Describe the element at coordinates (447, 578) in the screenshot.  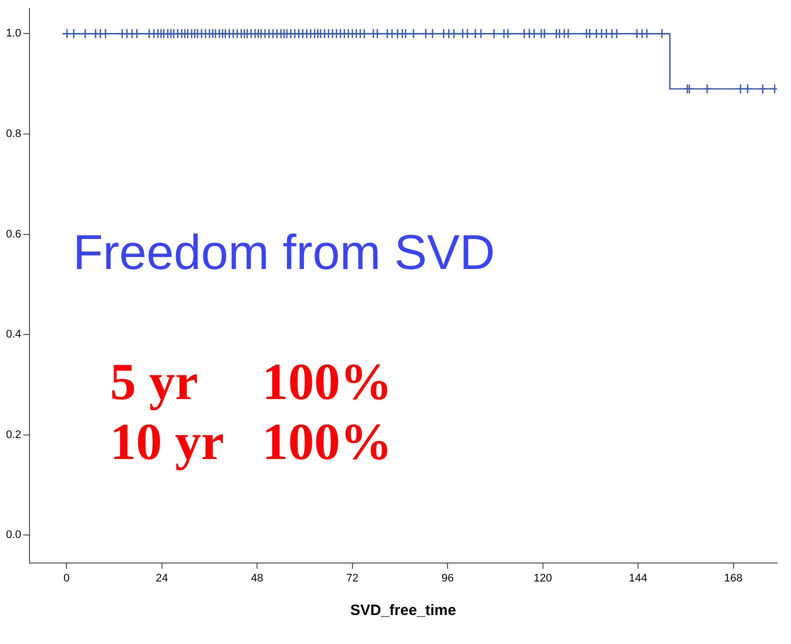
I see `x-tick-label: 96` at that location.